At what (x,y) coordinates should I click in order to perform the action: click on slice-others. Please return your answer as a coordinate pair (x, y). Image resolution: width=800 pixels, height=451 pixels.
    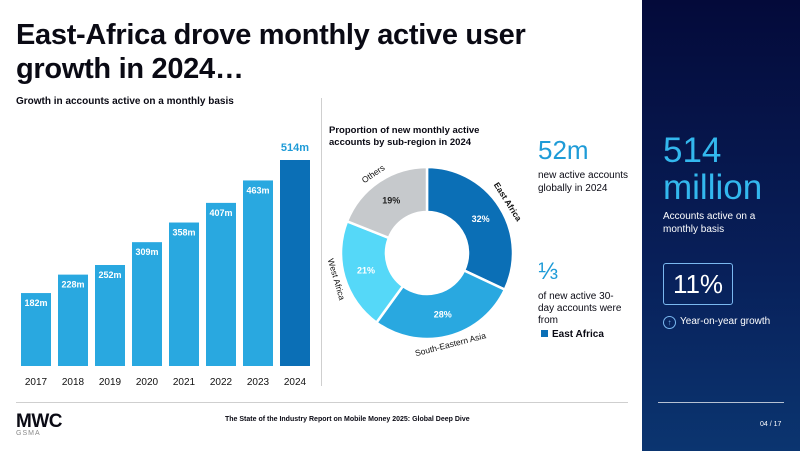
    Looking at the image, I should click on (387, 202).